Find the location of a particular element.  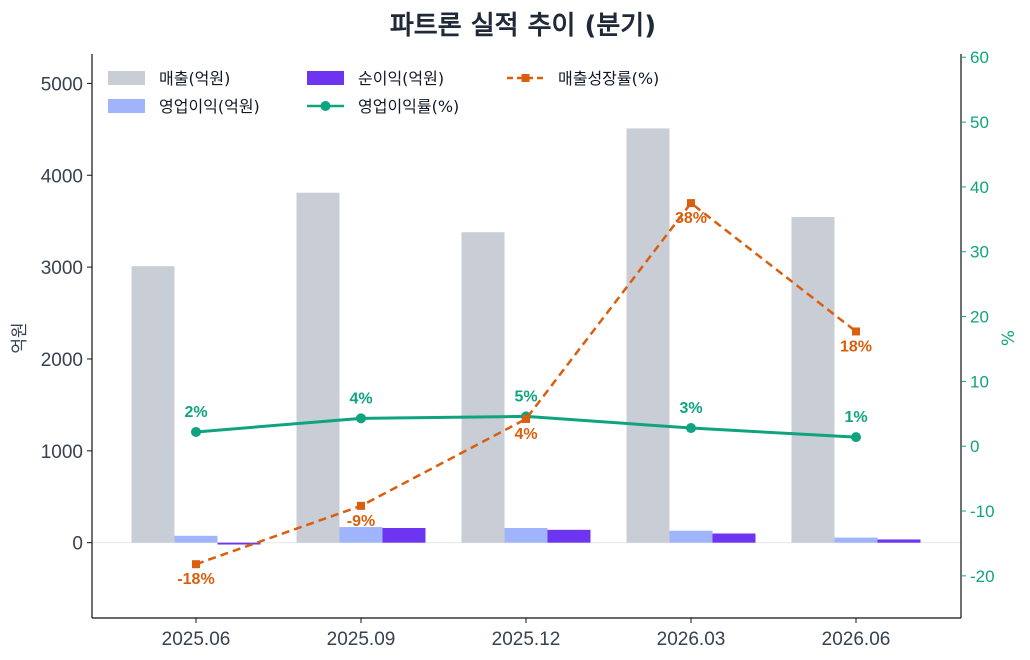

bar-2-2025.12 is located at coordinates (526, 535).